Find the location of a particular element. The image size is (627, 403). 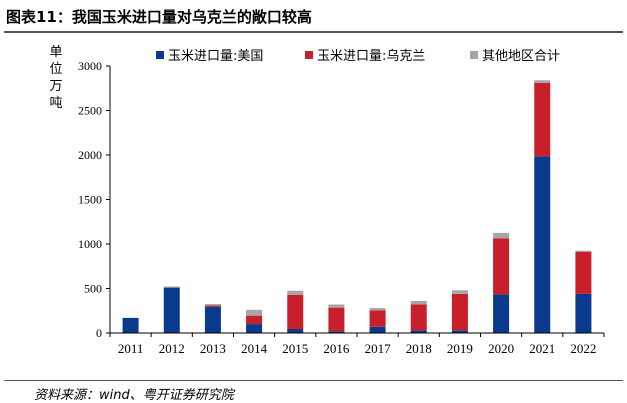

unit-label-char: 单 is located at coordinates (55, 52).